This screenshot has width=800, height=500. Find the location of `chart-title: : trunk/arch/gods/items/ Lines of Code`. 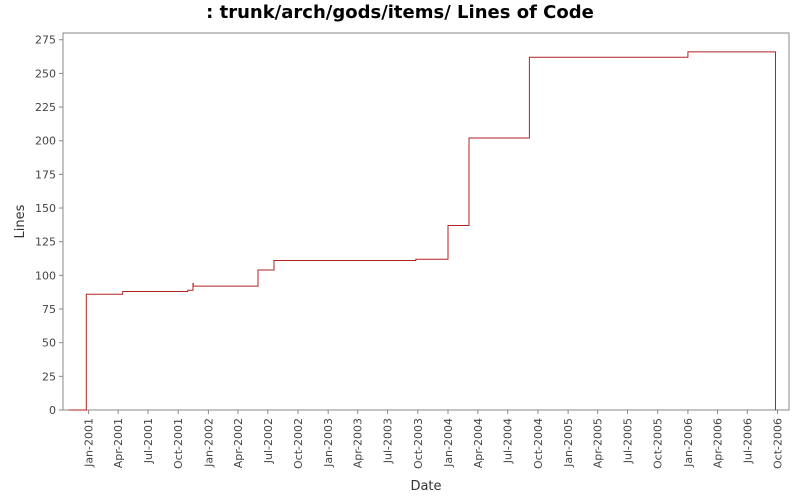

chart-title: : trunk/arch/gods/items/ Lines of Code is located at coordinates (400, 12).